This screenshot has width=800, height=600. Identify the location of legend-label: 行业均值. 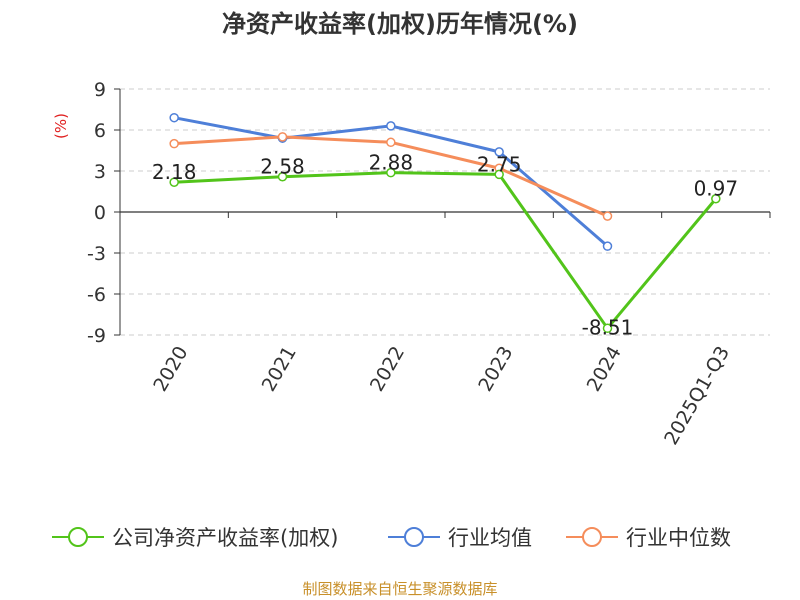
(490, 538).